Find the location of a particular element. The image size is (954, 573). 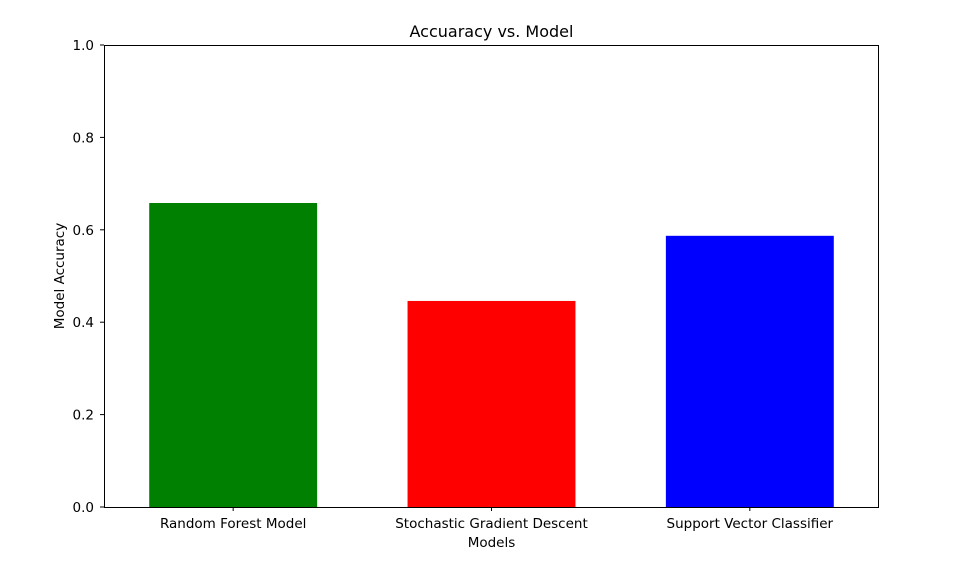

y-tick-label: 0.2 is located at coordinates (83, 416).